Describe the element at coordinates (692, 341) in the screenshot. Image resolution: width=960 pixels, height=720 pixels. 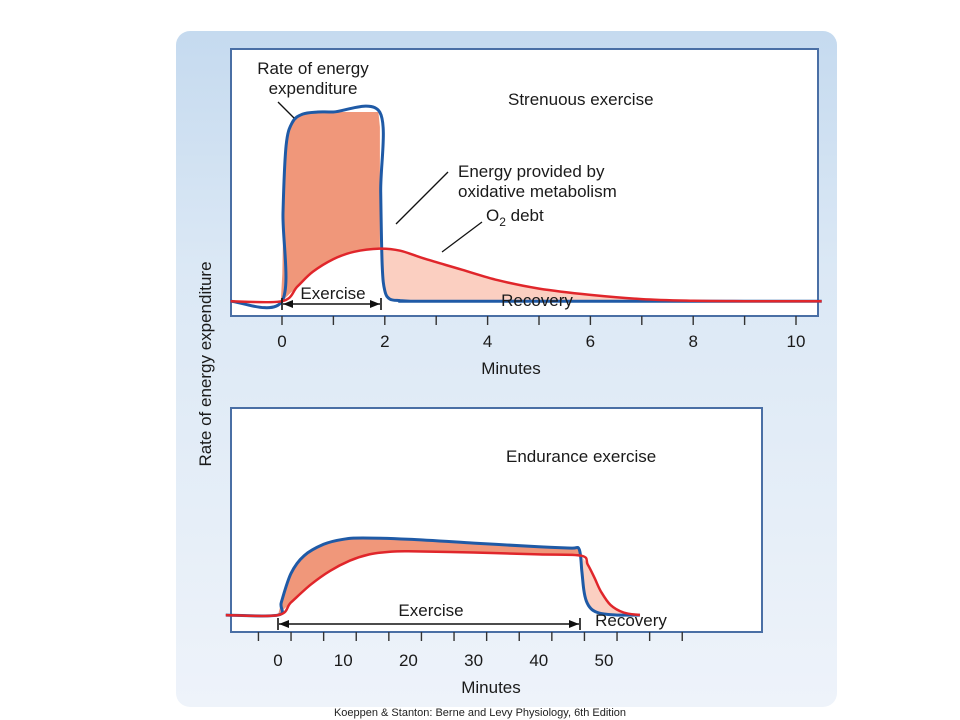
I see `x-tick-label: 8` at that location.